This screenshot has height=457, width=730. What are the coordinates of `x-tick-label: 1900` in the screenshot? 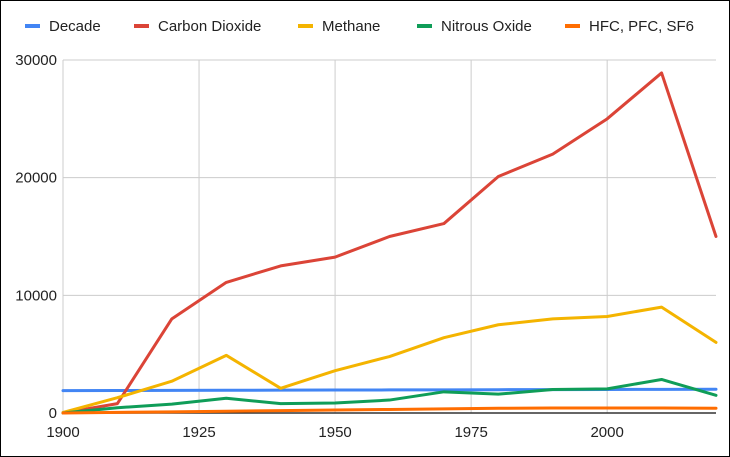 It's located at (62, 432).